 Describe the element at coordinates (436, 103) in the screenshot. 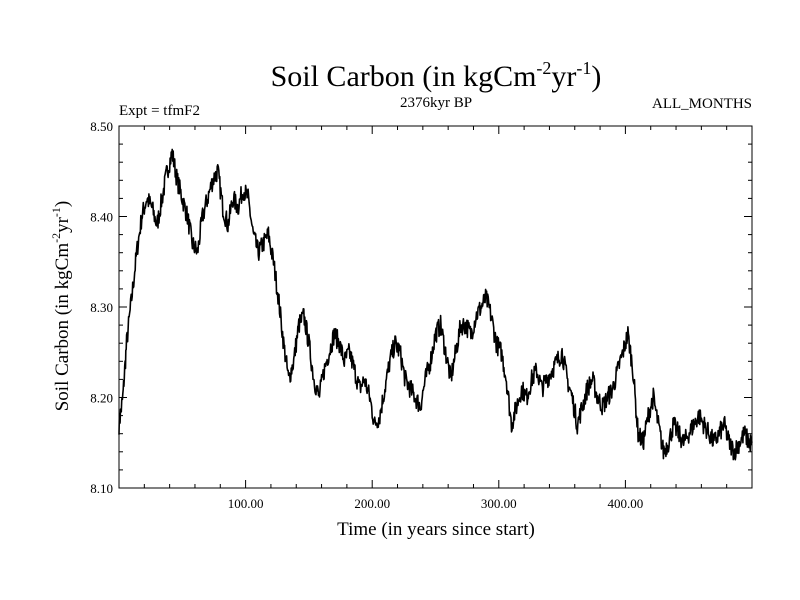

I see `period-label: 2376kyr BP` at that location.